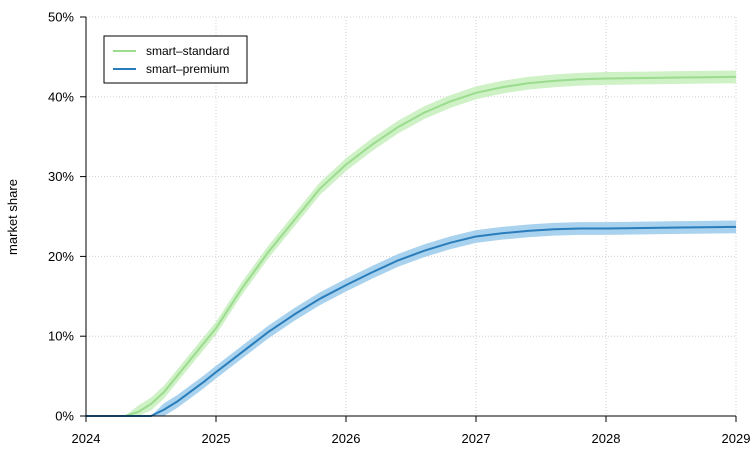 Image resolution: width=753 pixels, height=460 pixels. What do you see at coordinates (346, 438) in the screenshot?
I see `x-tick-label: 2026` at bounding box center [346, 438].